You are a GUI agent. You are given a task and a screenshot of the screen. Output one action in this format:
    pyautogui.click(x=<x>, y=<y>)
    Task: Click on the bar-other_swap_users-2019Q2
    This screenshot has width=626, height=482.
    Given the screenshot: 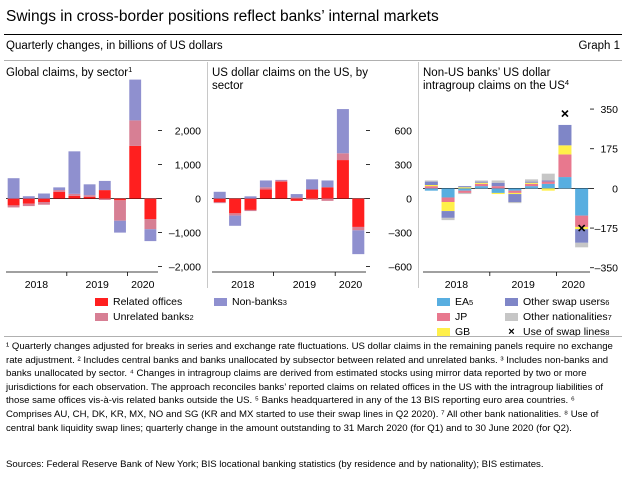 What is the action you would take?
    pyautogui.click(x=515, y=198)
    